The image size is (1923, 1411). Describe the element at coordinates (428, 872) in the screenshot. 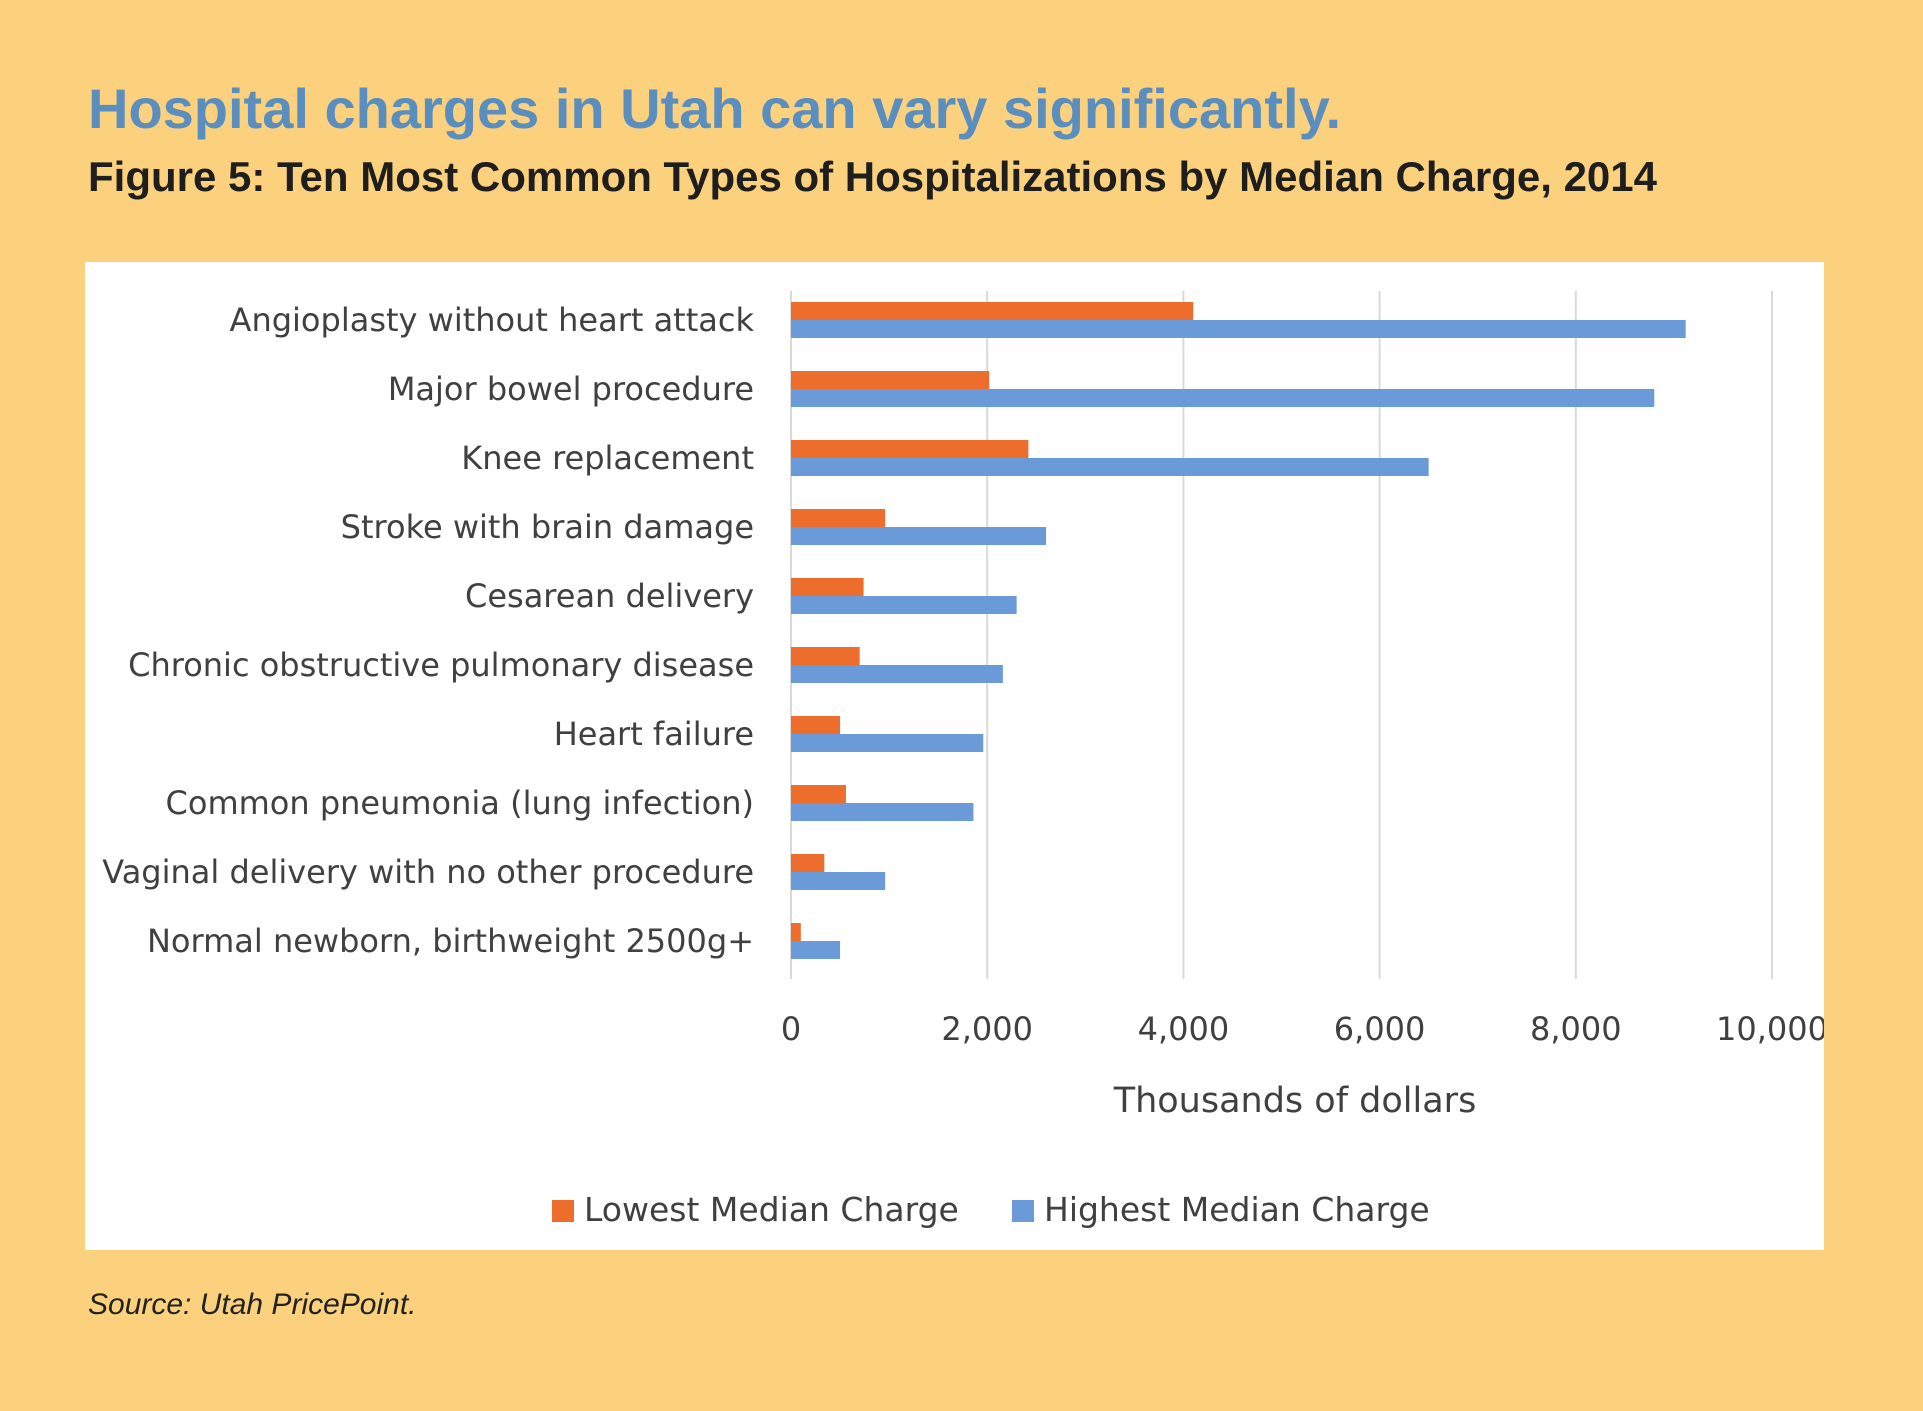

I see `category-label: Vaginal delivery with no other procedure` at that location.